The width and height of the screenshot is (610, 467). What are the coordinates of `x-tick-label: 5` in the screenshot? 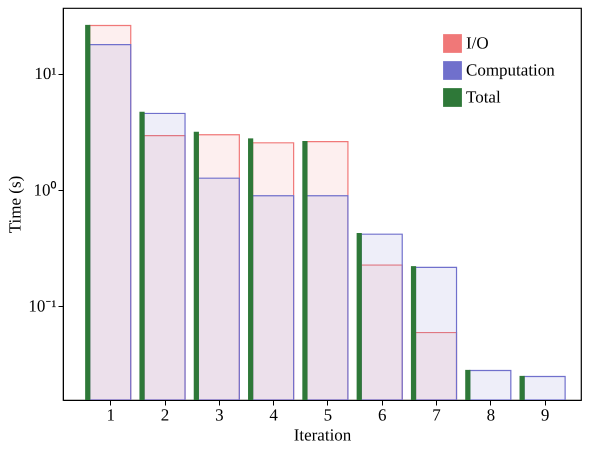 It's located at (328, 415).